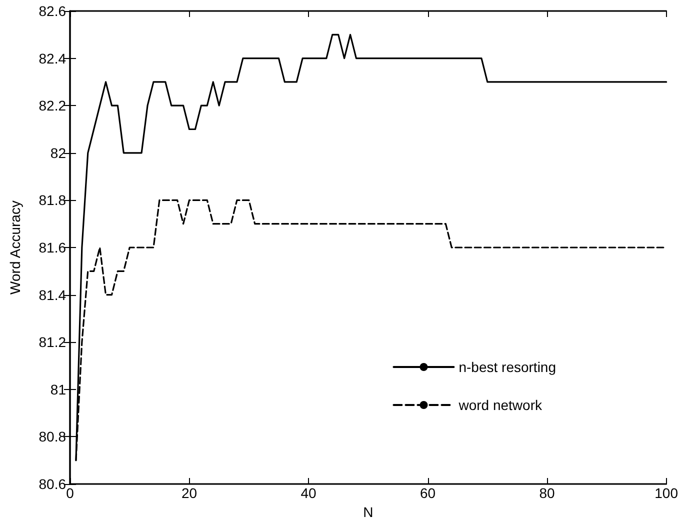 The width and height of the screenshot is (681, 527). I want to click on legend-label: n-best resorting, so click(507, 367).